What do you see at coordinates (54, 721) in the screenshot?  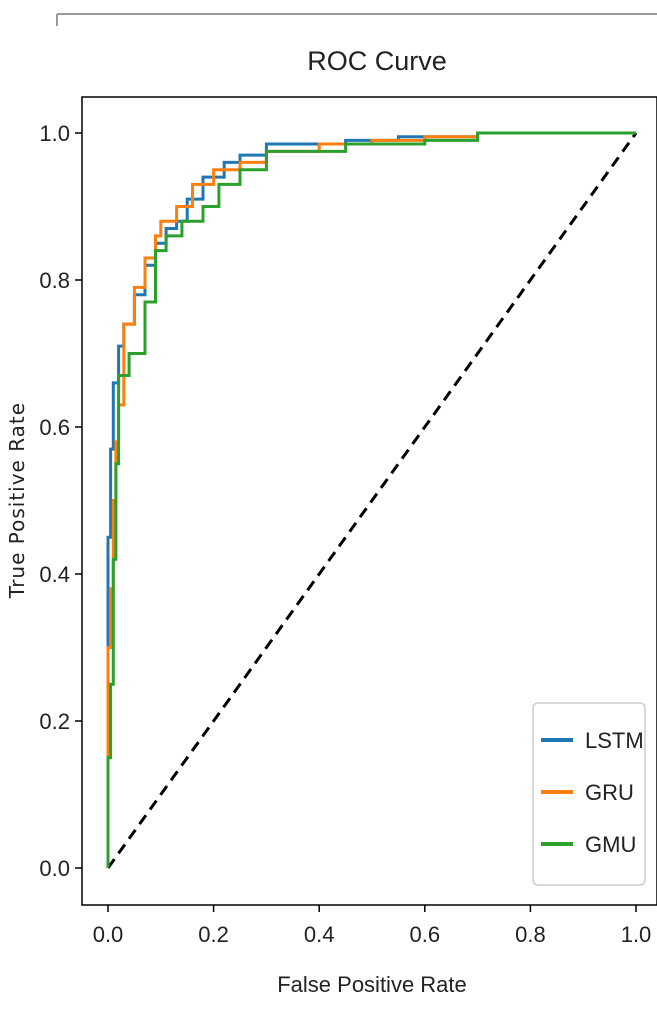 I see `y-tick-label: 0.2` at bounding box center [54, 721].